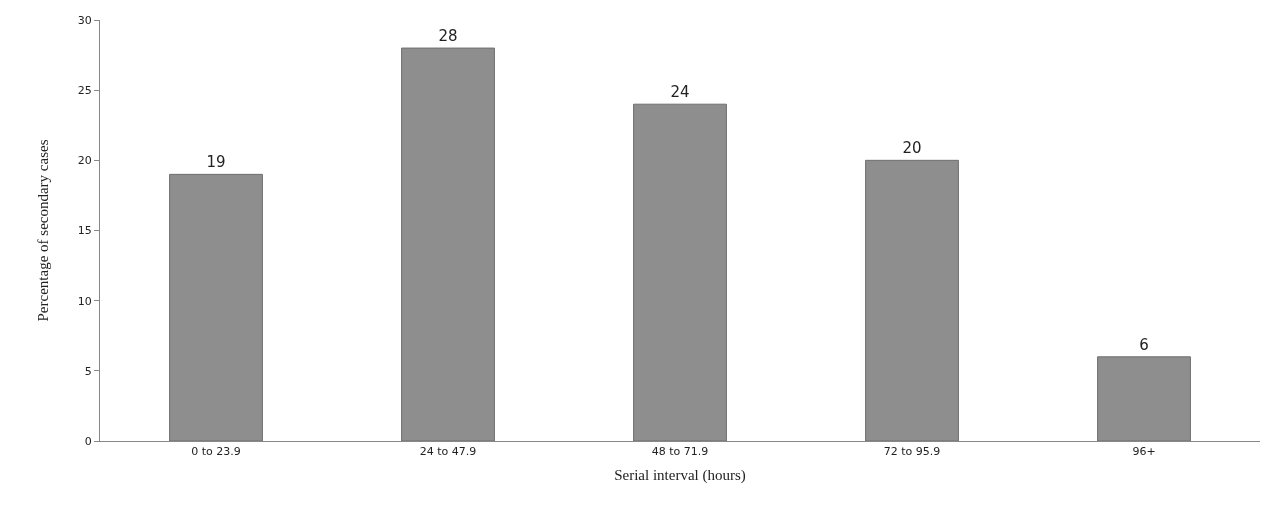  Describe the element at coordinates (43, 230) in the screenshot. I see `y-axis-title: Percentage of secondary cases` at that location.